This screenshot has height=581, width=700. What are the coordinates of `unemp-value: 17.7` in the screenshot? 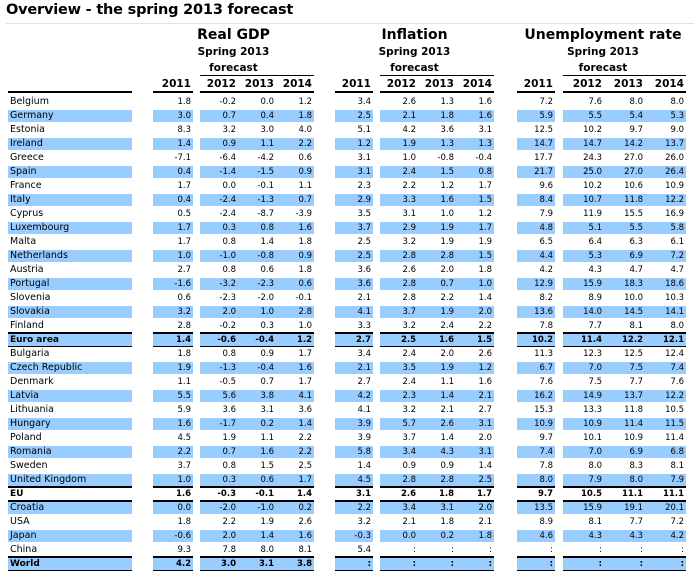 It's located at (543, 158).